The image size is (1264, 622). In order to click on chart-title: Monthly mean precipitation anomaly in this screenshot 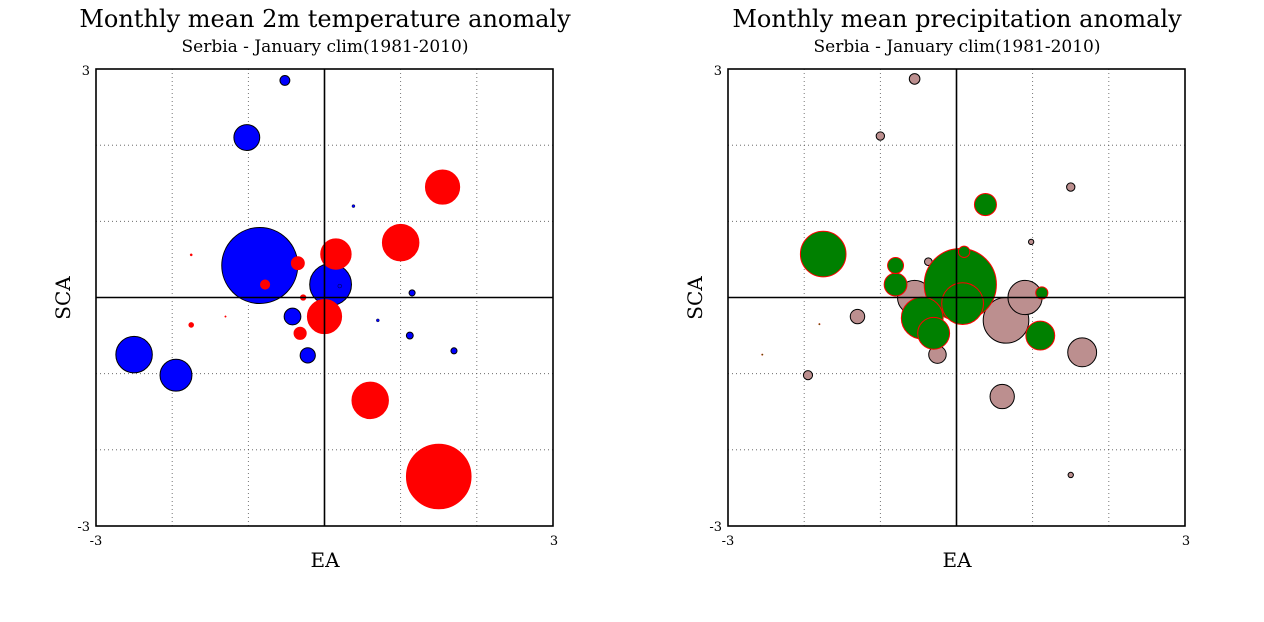, I will do `click(957, 19)`.